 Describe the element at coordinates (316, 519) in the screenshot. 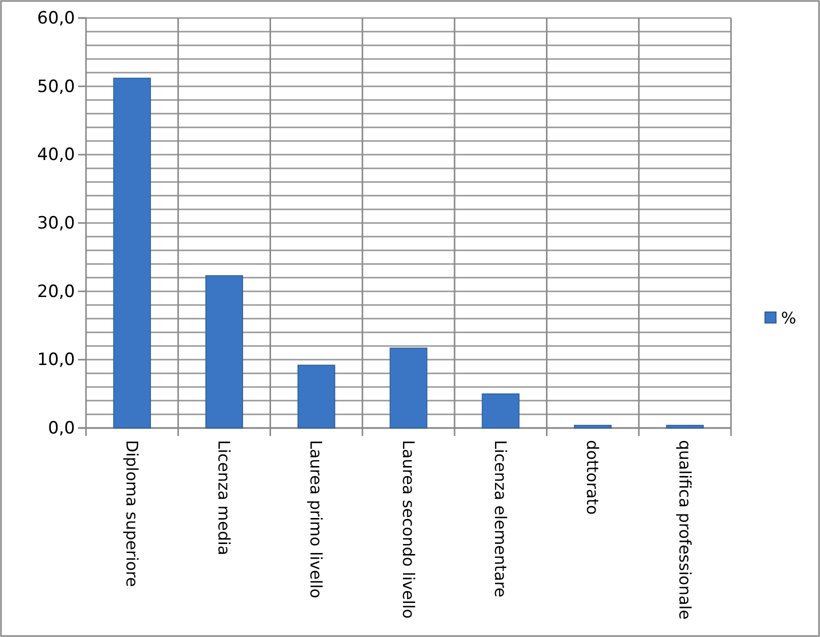

I see `x-tick-label: Laurea primo livello` at that location.